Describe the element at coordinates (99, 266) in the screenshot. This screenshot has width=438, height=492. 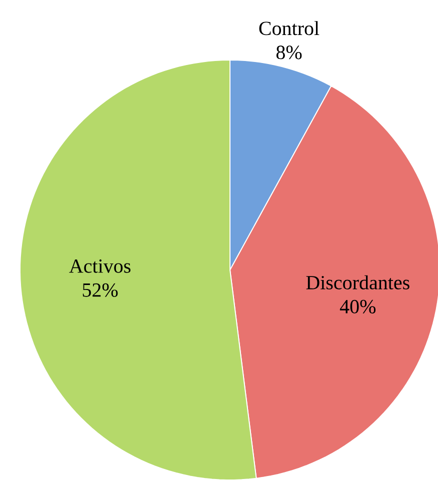
I see `slice-label: Activos` at that location.